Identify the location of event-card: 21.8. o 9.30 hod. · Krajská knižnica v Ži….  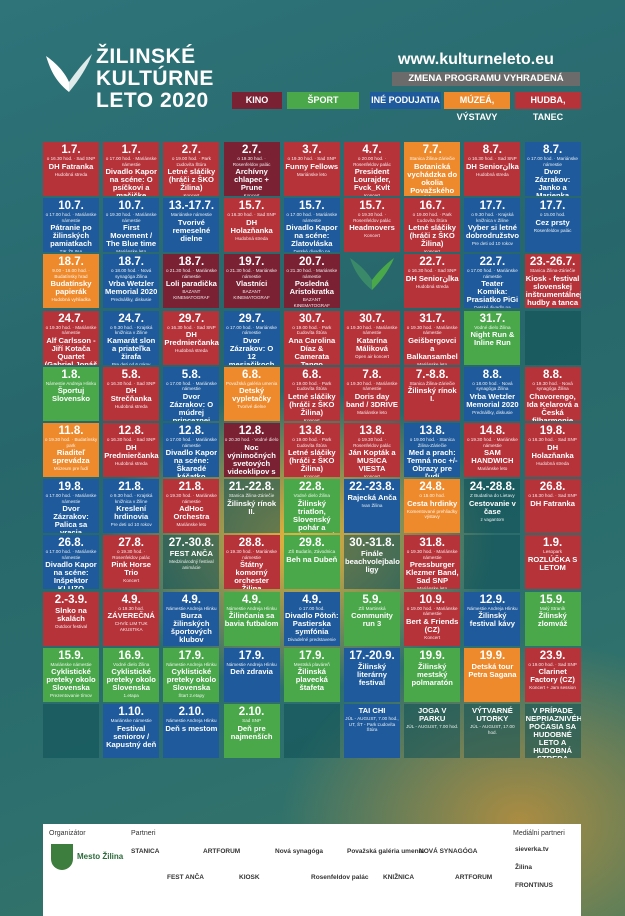
(131, 506).